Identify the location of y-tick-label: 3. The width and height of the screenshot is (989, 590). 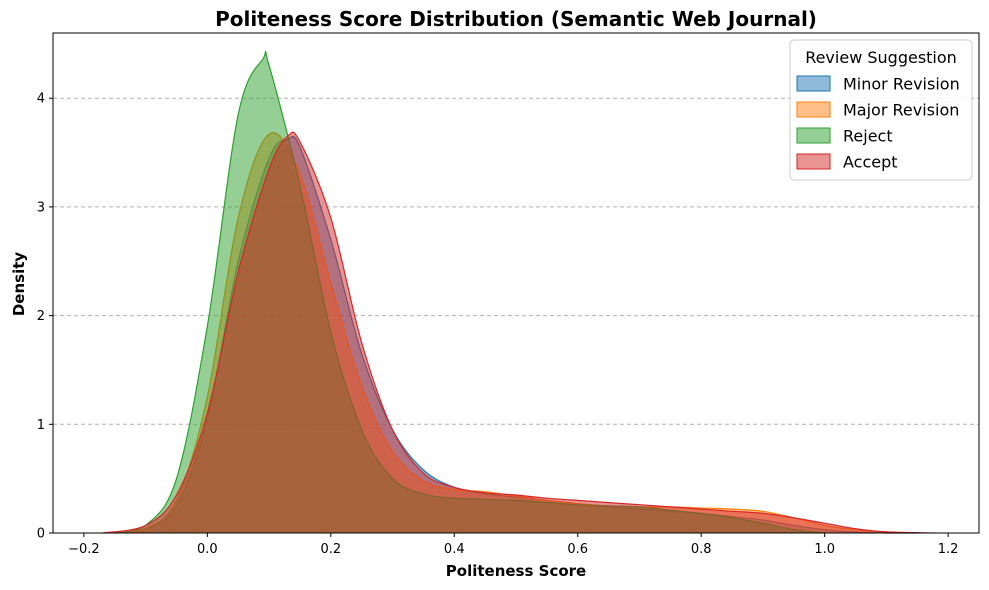
(41, 207).